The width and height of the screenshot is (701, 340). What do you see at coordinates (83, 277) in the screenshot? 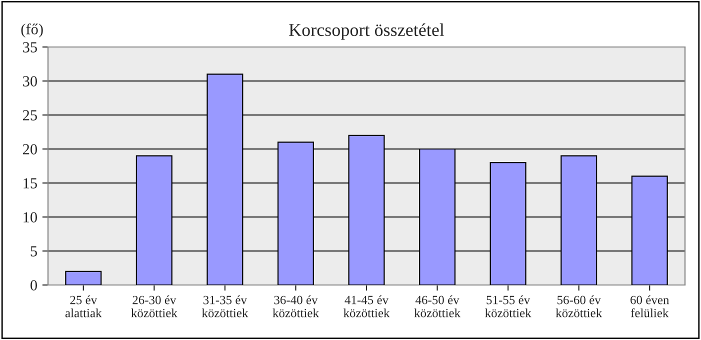
I see `bar` at bounding box center [83, 277].